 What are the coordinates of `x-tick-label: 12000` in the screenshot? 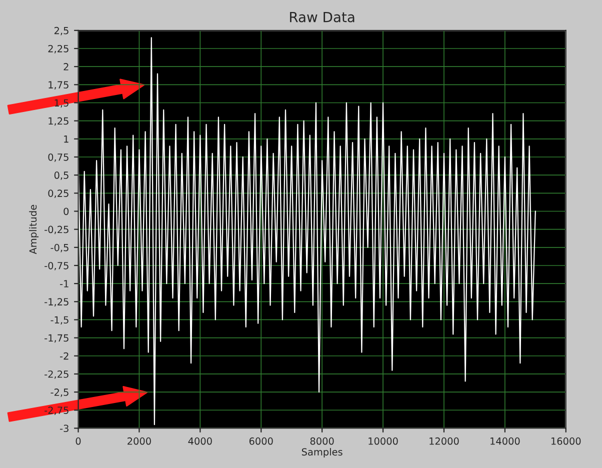 It's located at (444, 441).